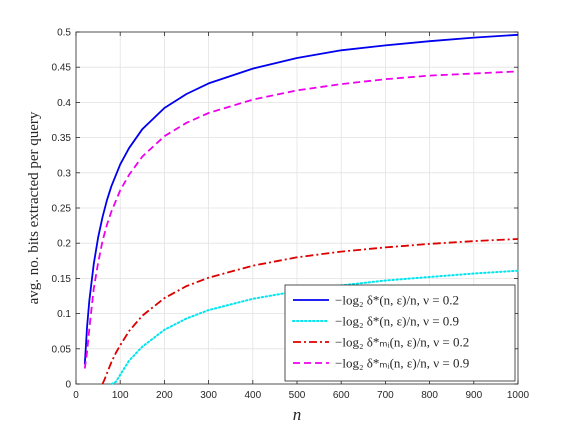  Describe the element at coordinates (297, 395) in the screenshot. I see `x-tick-label: 500` at that location.